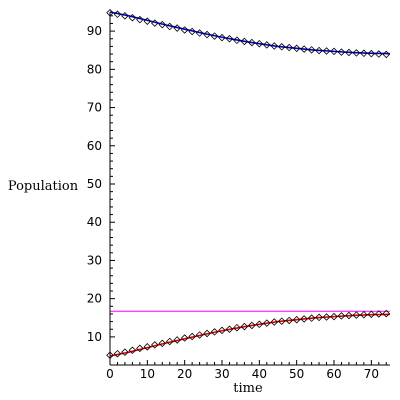 The image size is (400, 400). What do you see at coordinates (221, 374) in the screenshot?
I see `x-tick-label: 30` at bounding box center [221, 374].